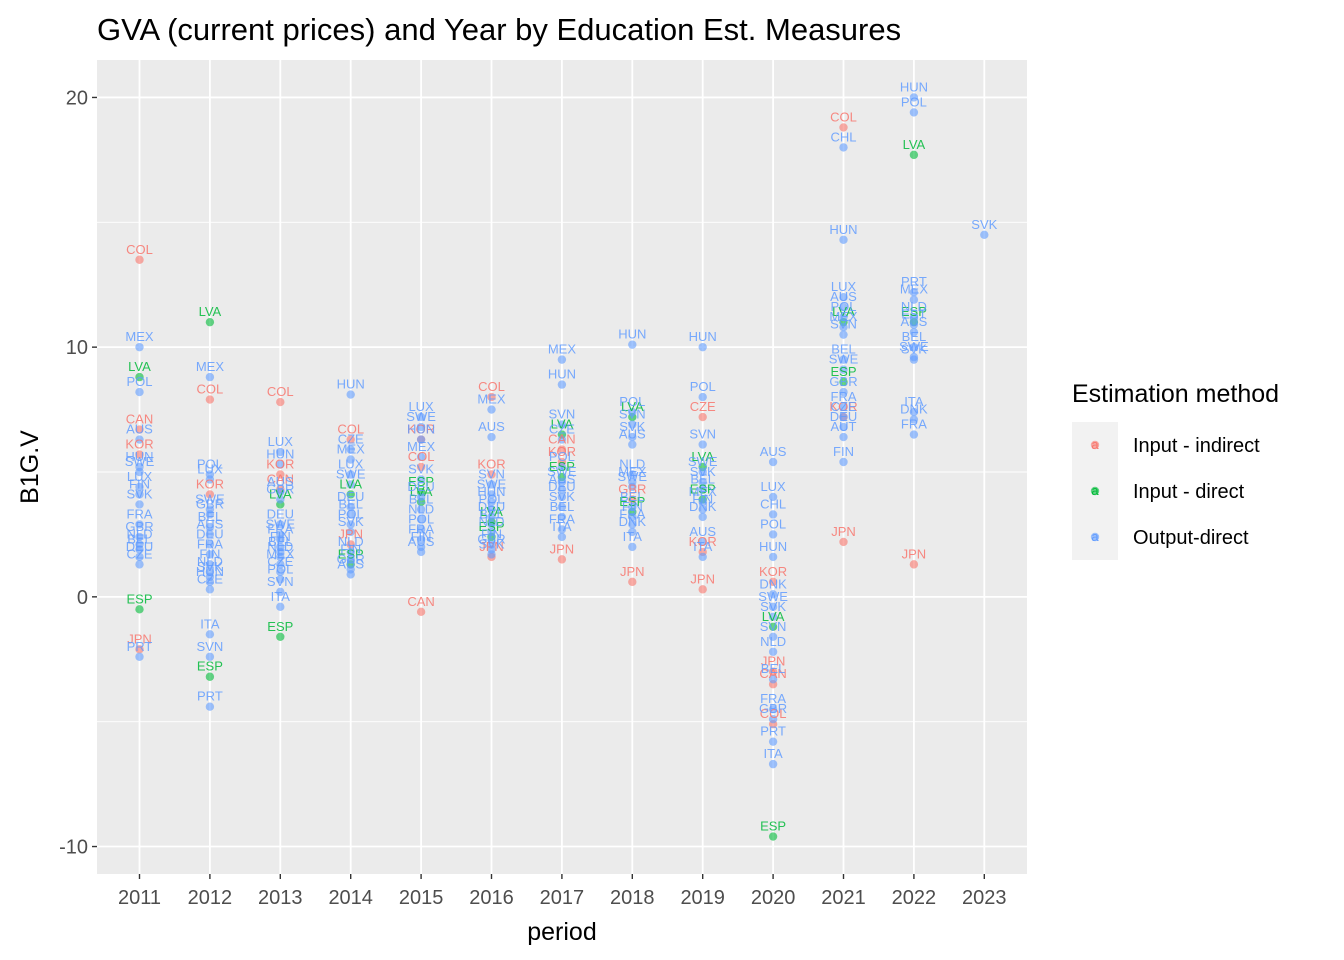  What do you see at coordinates (280, 898) in the screenshot?
I see `x-tick-label: 2013` at bounding box center [280, 898].